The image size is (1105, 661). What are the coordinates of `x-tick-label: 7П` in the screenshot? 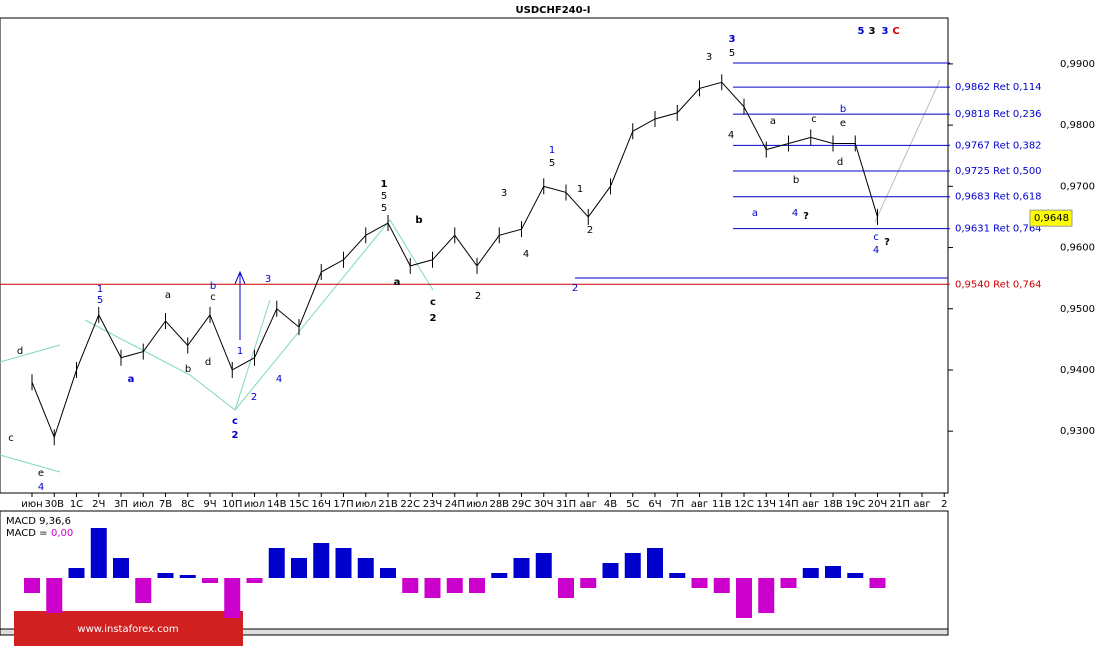 It's located at (677, 504).